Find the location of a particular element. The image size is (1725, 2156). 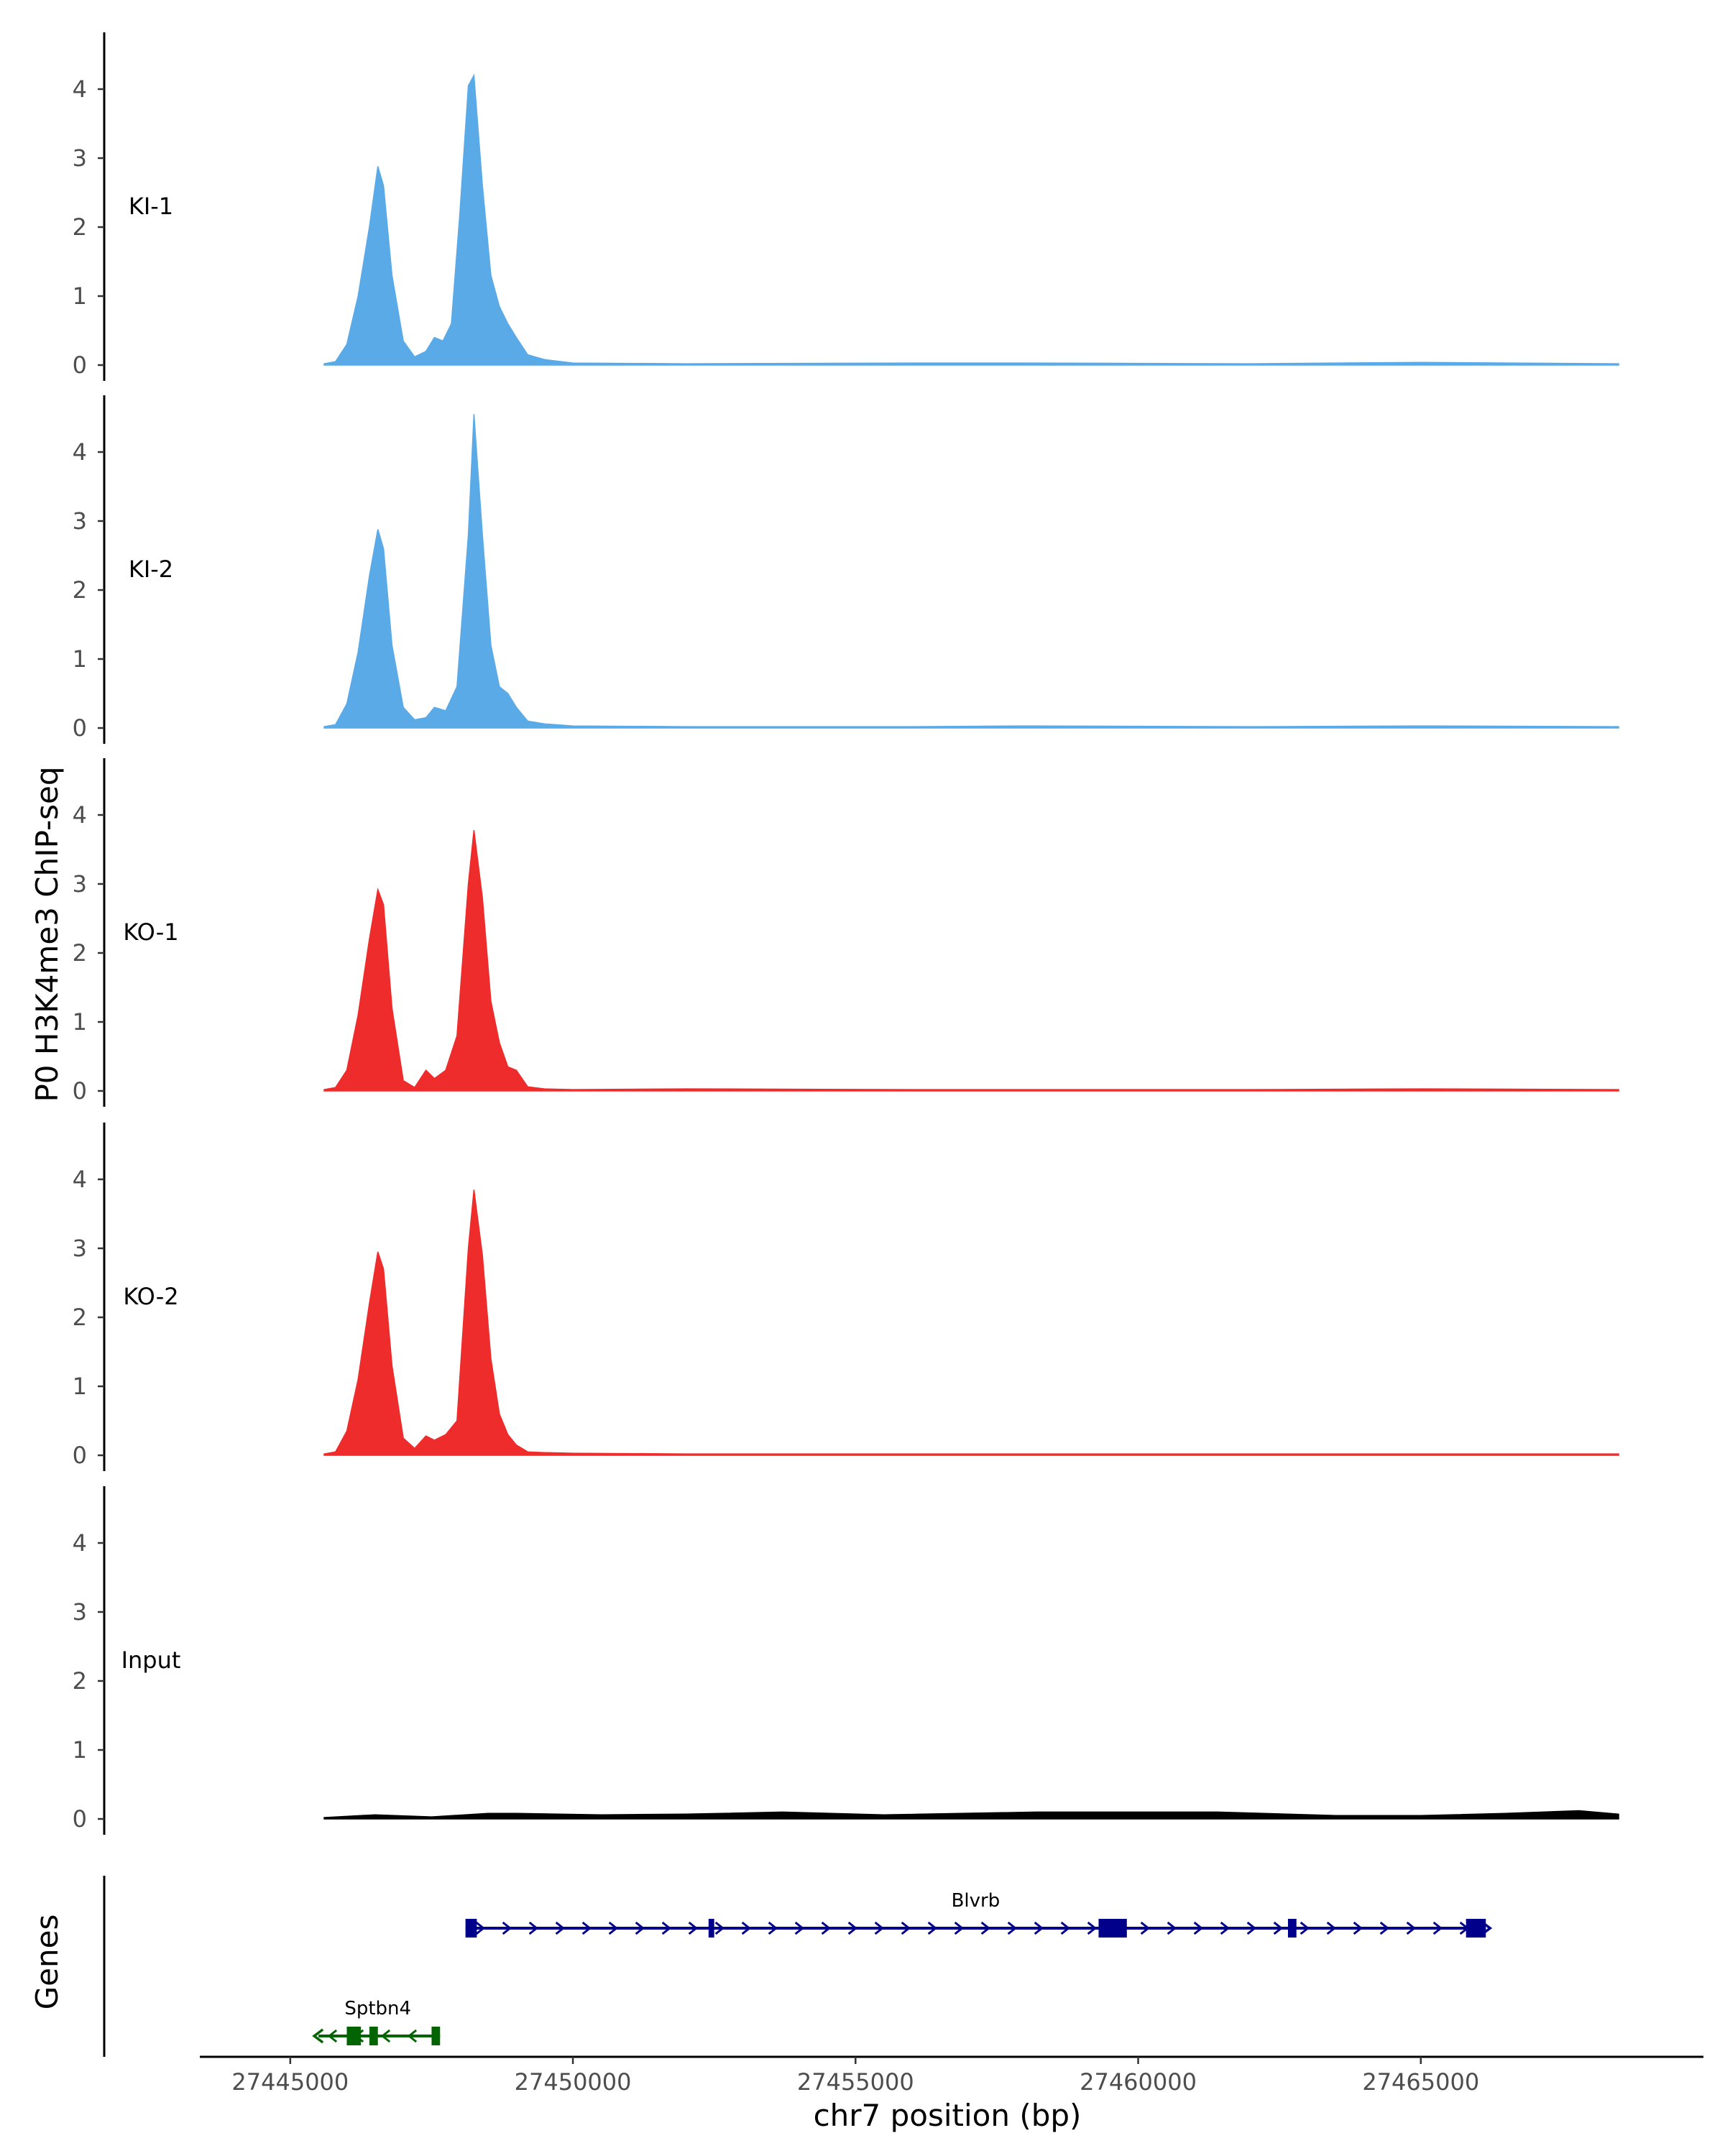

gene-label: Sptbn4 is located at coordinates (377, 2009).